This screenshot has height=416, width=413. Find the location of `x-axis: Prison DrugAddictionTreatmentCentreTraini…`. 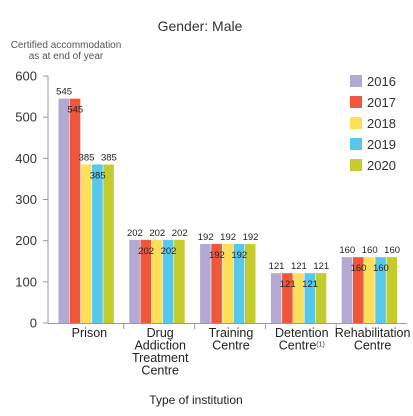

x-axis: Prison DrugAddictionTreatmentCentreTraini… is located at coordinates (241, 350).